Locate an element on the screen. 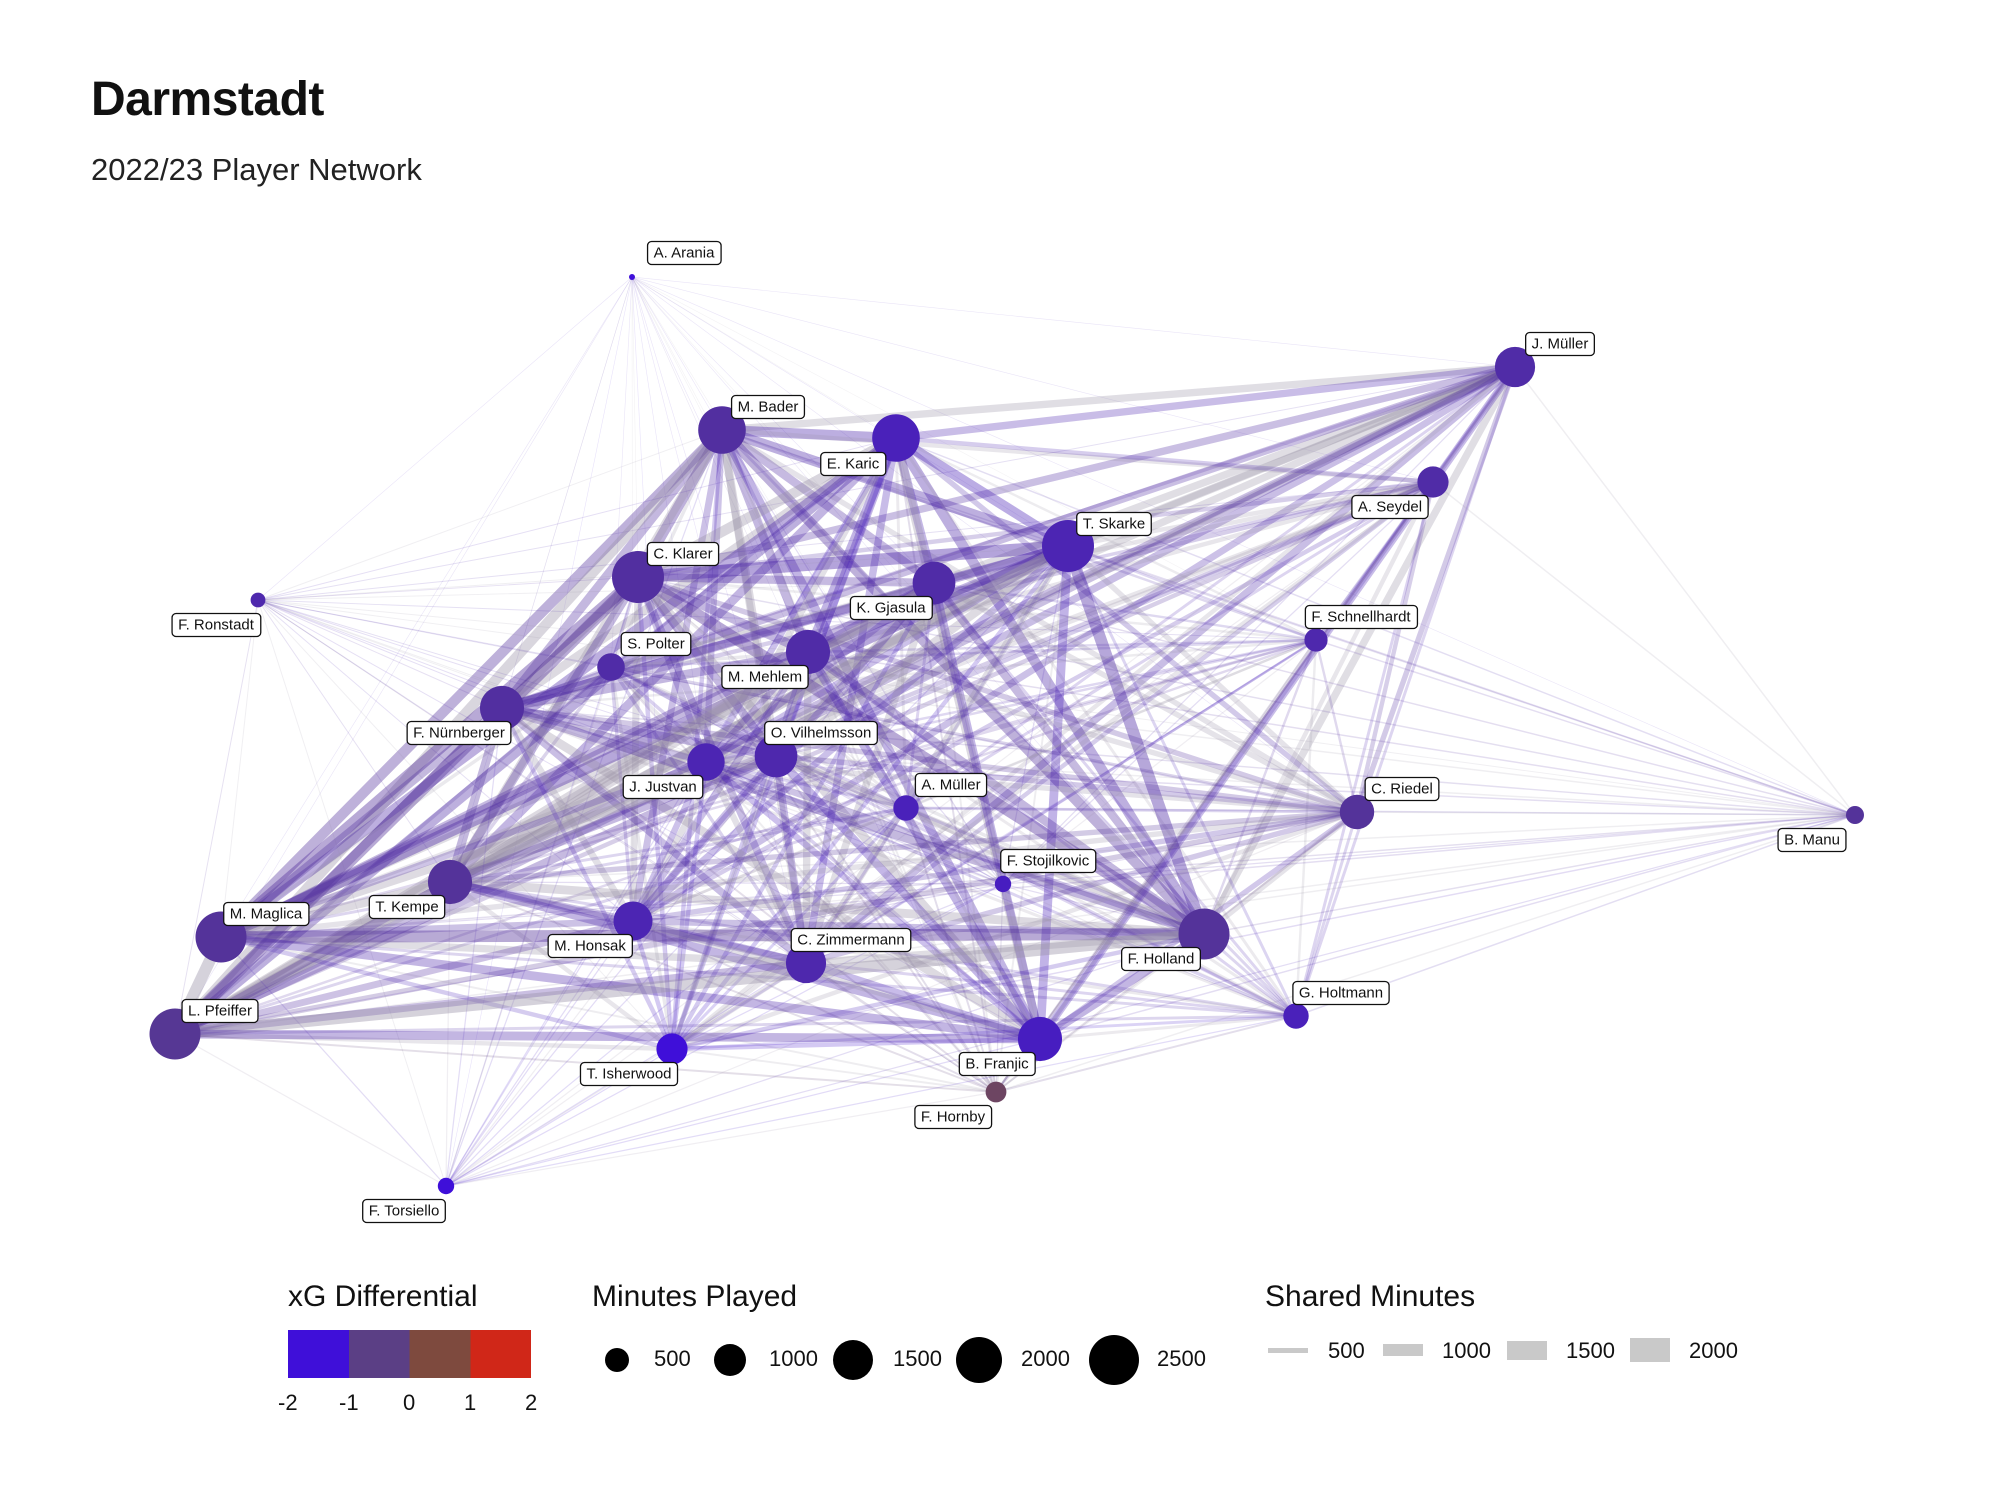 The width and height of the screenshot is (2000, 1500). player-label: F. Stojilkovic is located at coordinates (1048, 861).